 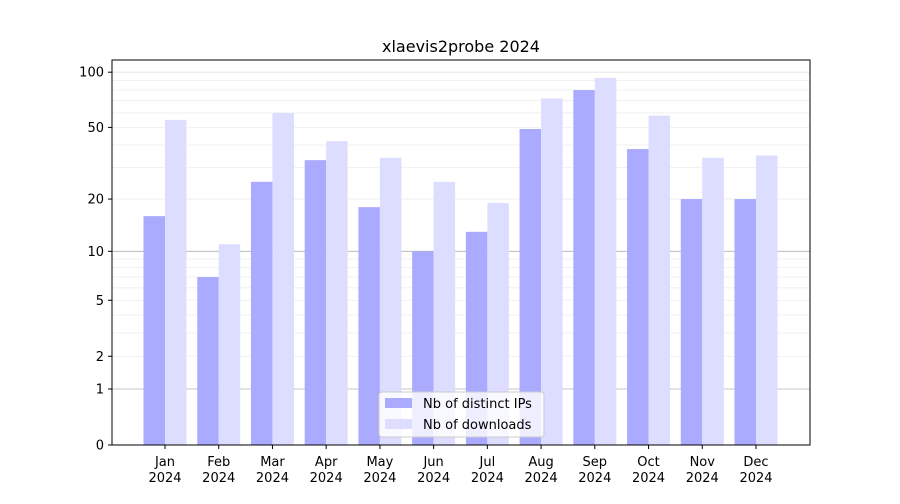 What do you see at coordinates (164, 462) in the screenshot?
I see `x-tick-label: Jan` at bounding box center [164, 462].